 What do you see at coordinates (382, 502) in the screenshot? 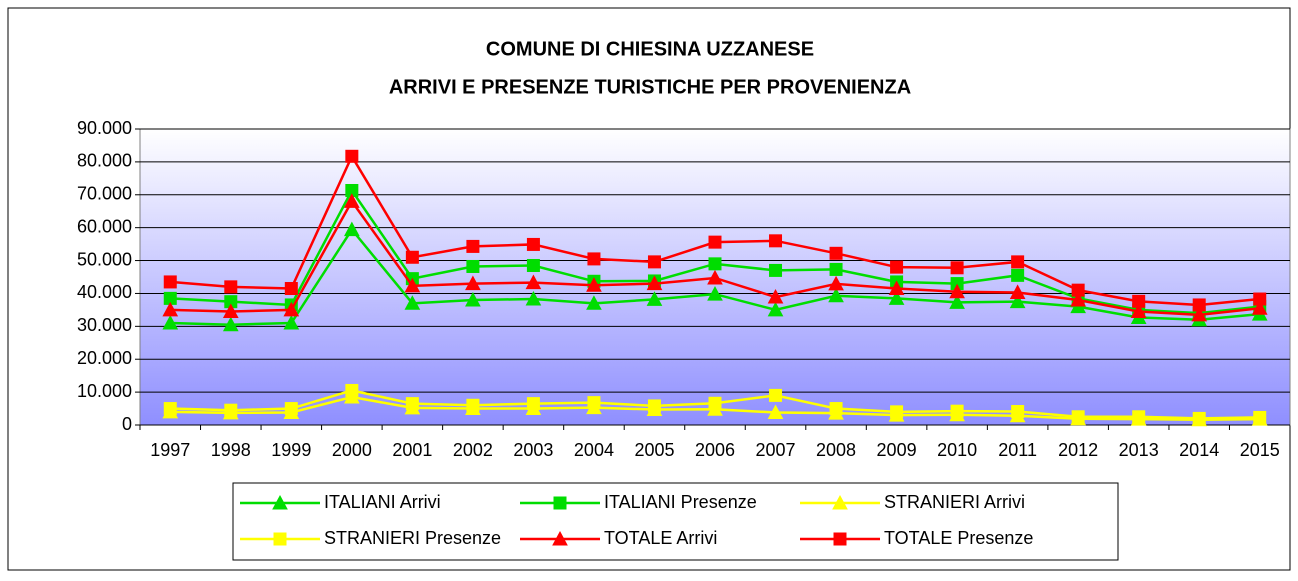
I see `legend-label: ITALIANI Arrivi` at bounding box center [382, 502].